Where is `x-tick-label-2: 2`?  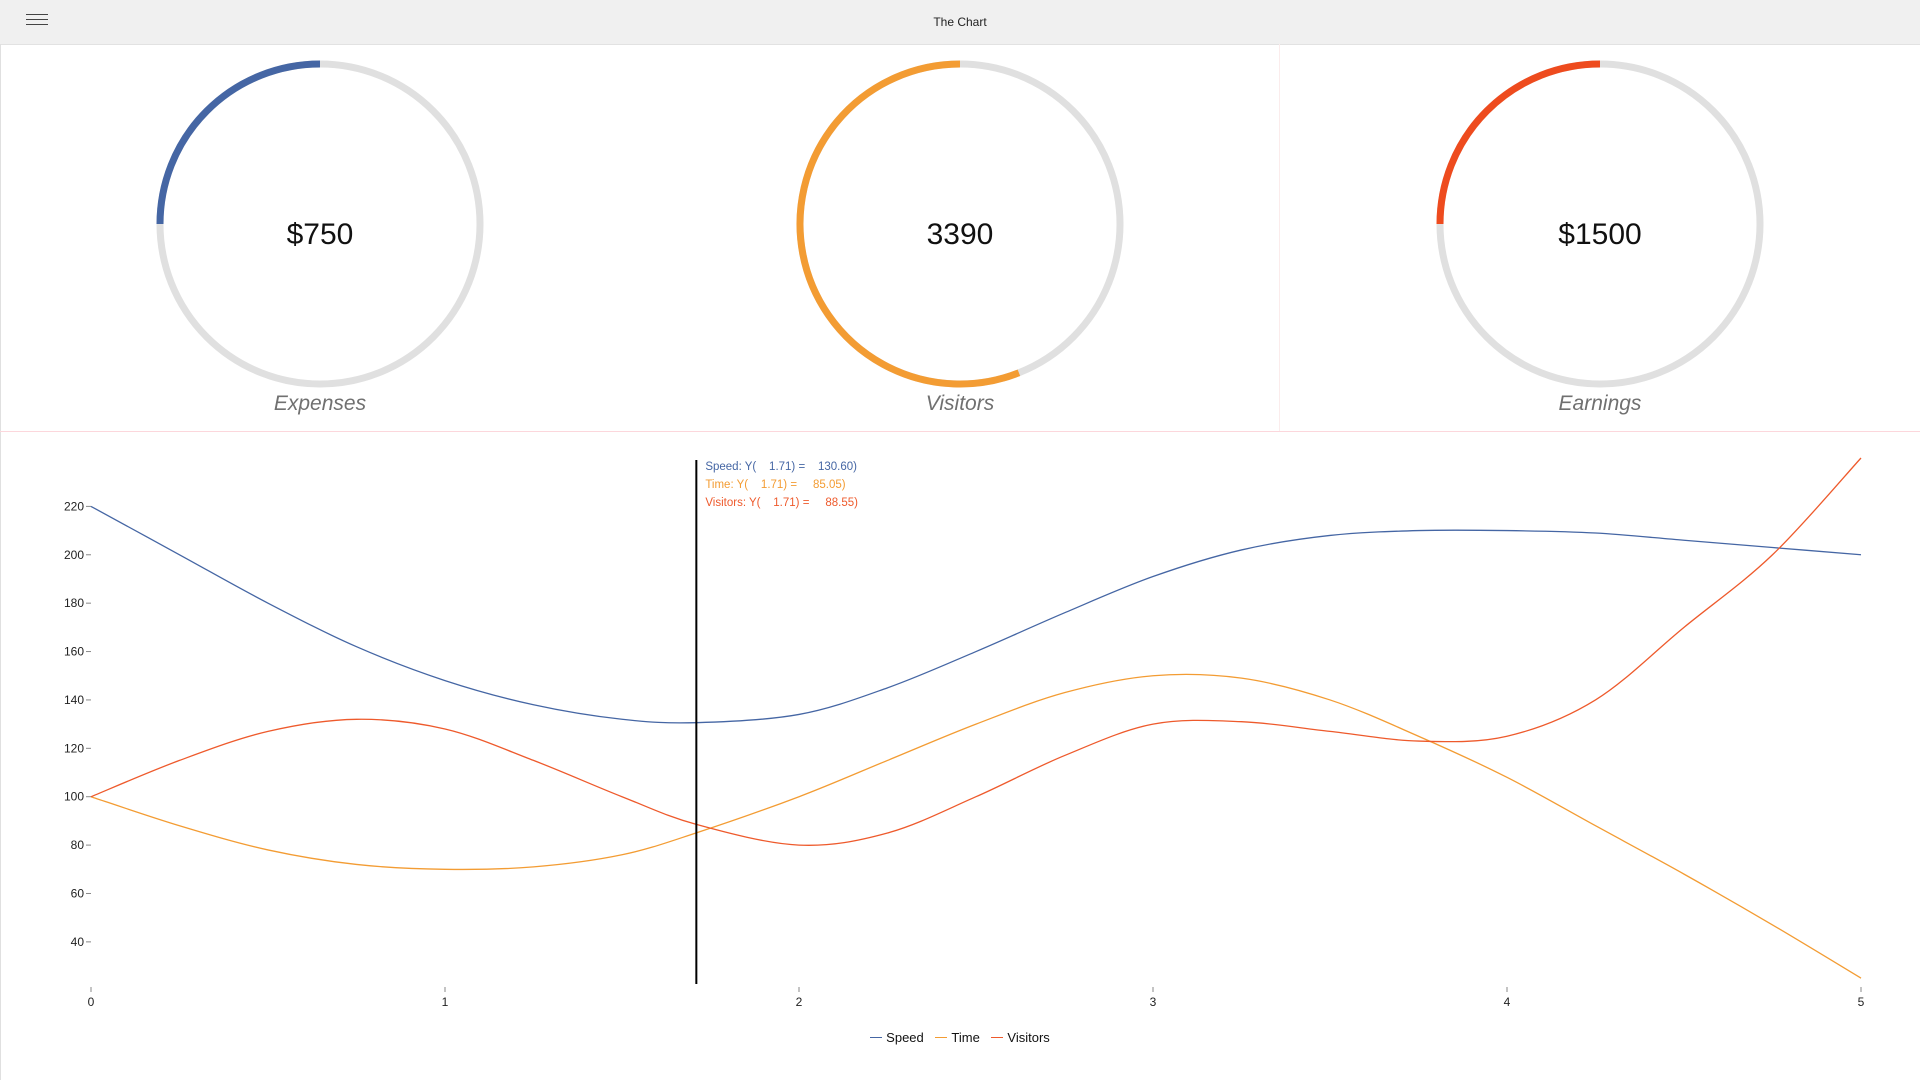
x-tick-label-2: 2 is located at coordinates (799, 1002).